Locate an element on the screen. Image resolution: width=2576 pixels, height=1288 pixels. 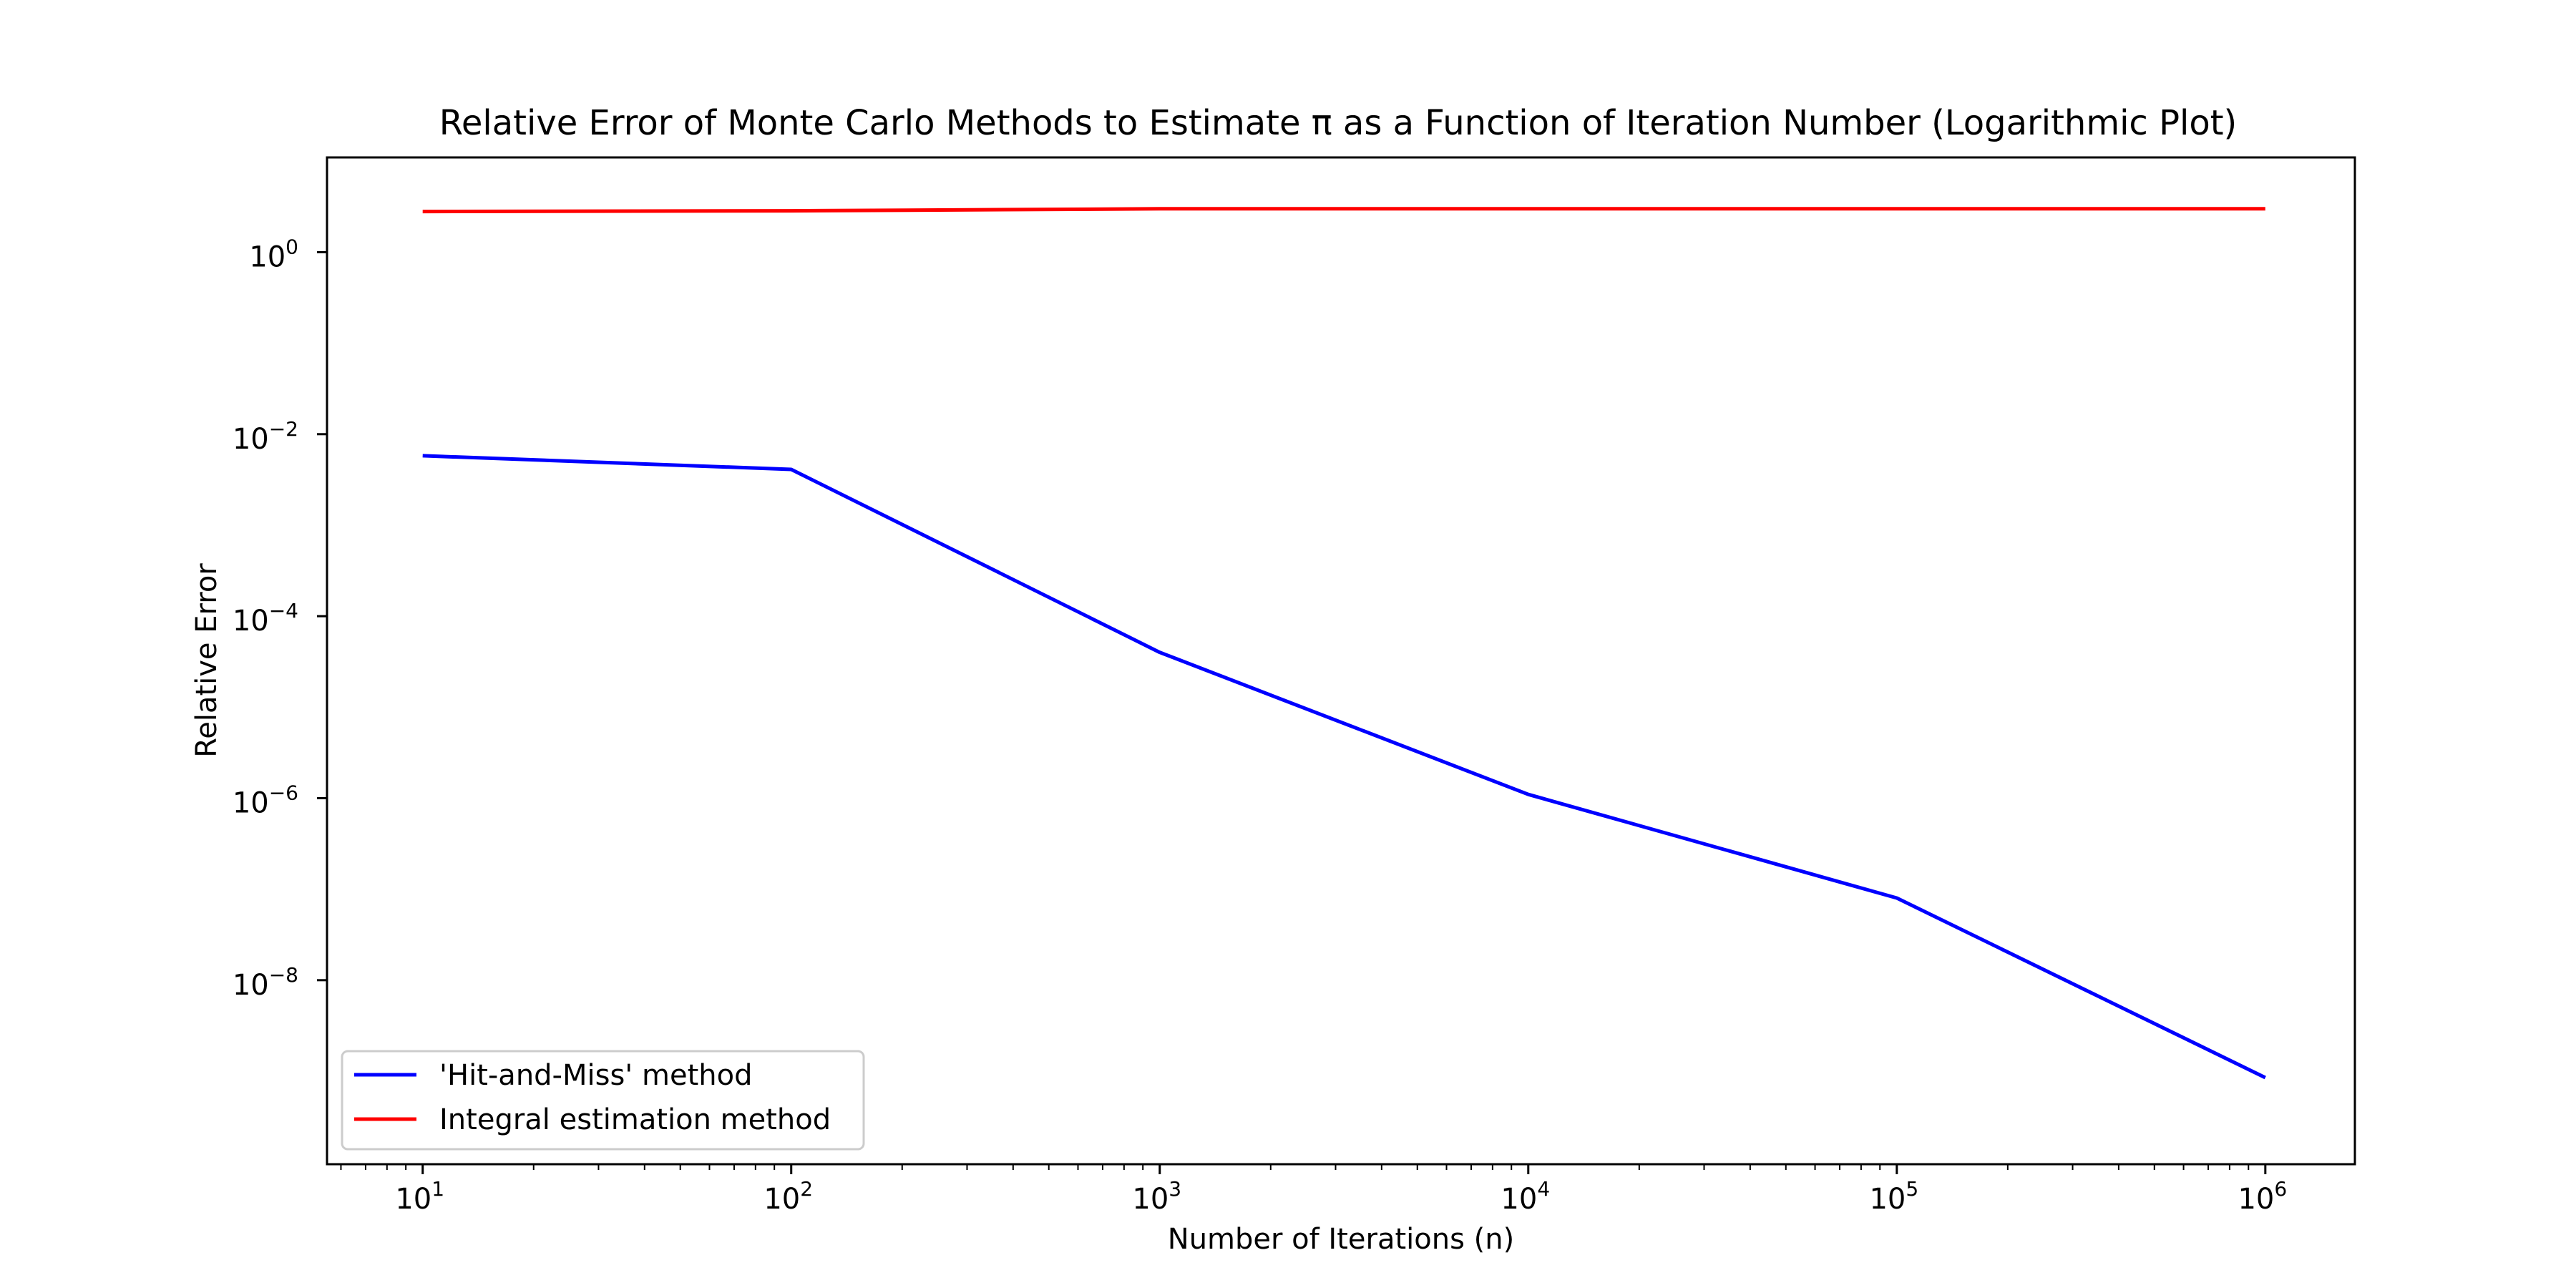
legend-frame is located at coordinates (603, 1100).